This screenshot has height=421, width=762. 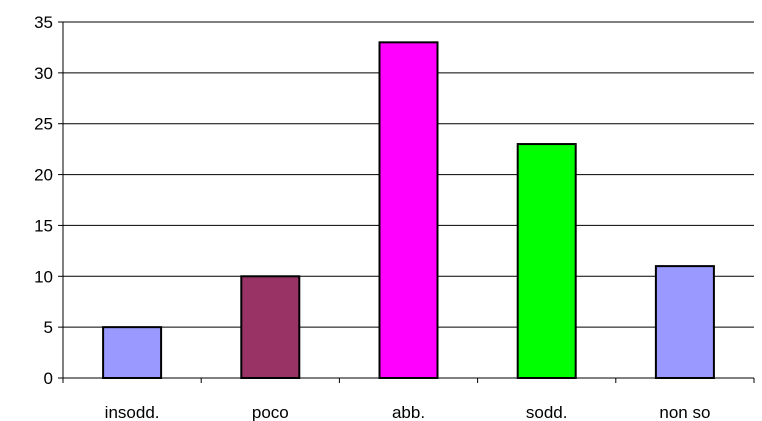 What do you see at coordinates (43, 73) in the screenshot?
I see `y-tick-label: 30` at bounding box center [43, 73].